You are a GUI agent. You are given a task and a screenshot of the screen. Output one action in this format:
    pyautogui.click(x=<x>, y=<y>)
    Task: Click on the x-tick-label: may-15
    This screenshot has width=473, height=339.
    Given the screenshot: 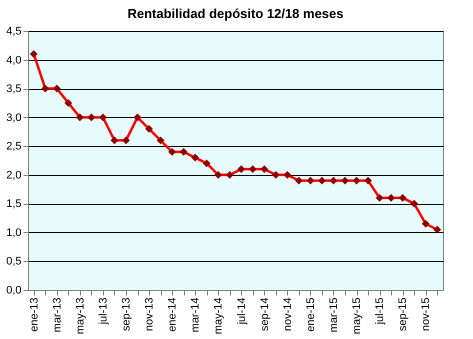 What is the action you would take?
    pyautogui.click(x=357, y=316)
    